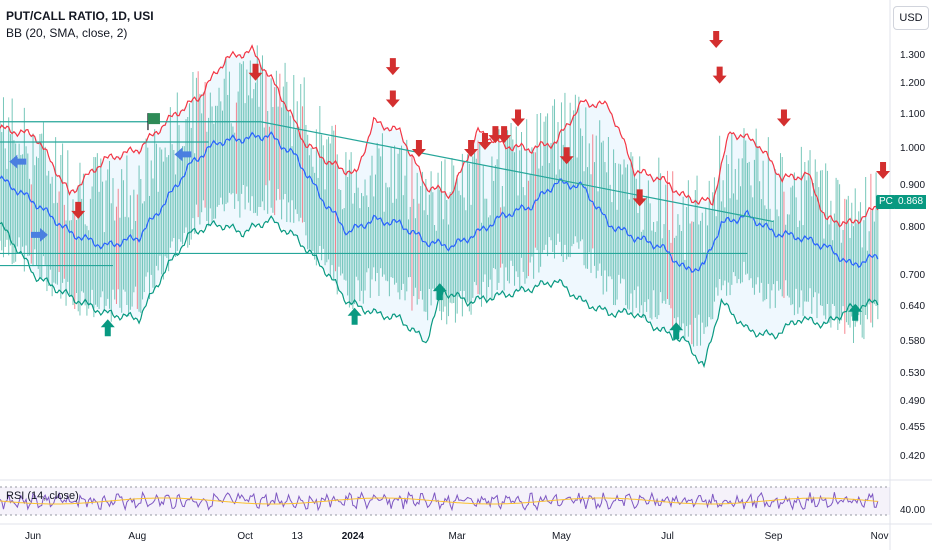  What do you see at coordinates (913, 84) in the screenshot?
I see `price-tick-label: 1.200` at bounding box center [913, 84].